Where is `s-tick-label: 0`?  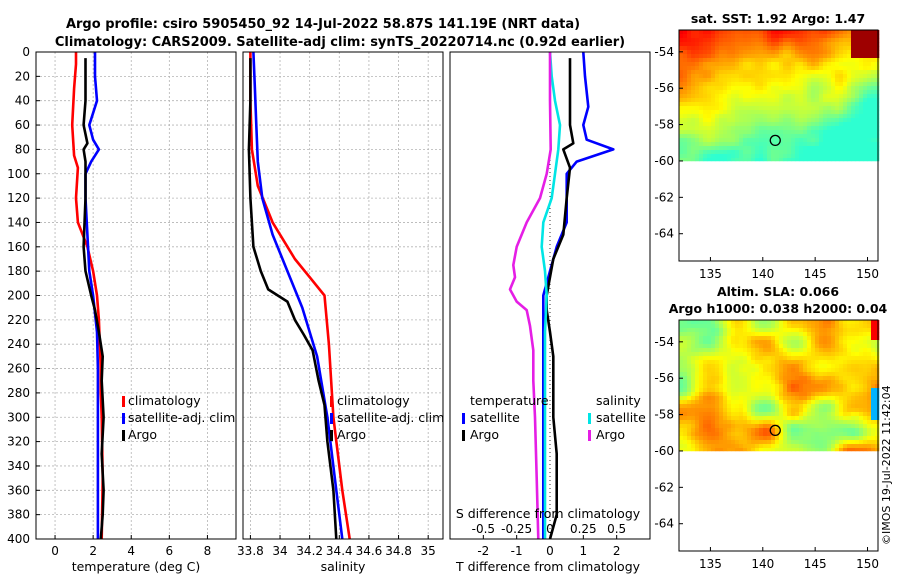 s-tick-label: 0 is located at coordinates (550, 529).